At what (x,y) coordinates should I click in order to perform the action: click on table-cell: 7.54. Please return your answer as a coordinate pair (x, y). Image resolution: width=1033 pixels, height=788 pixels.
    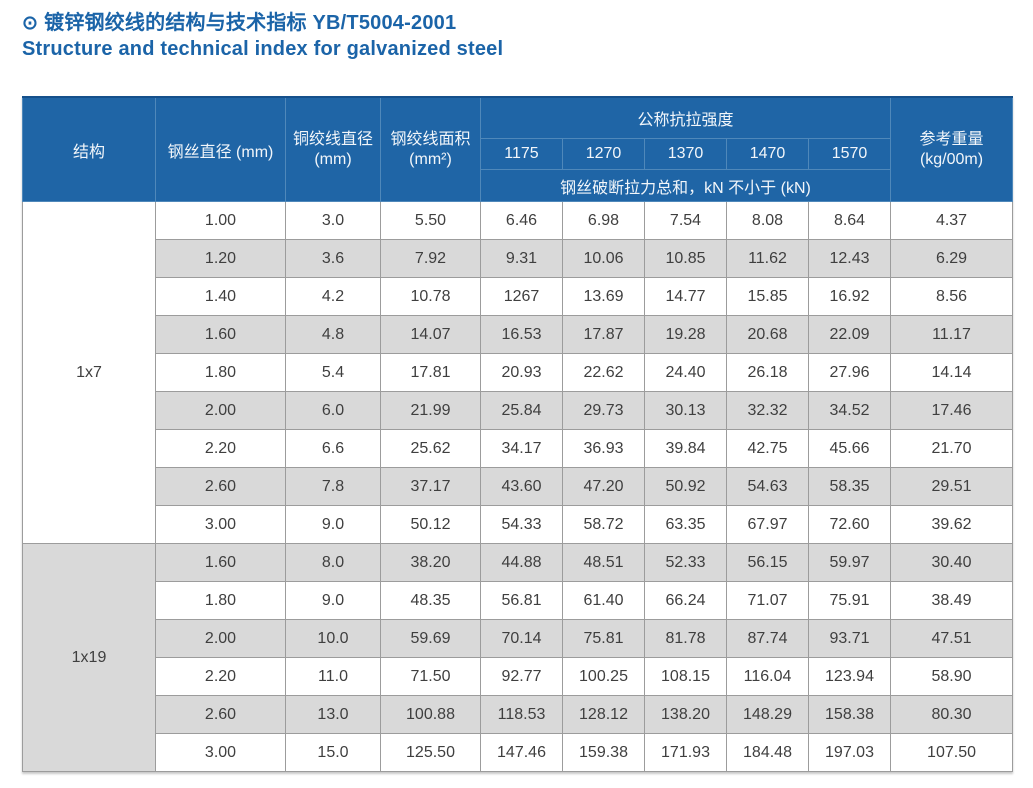
    Looking at the image, I should click on (685, 221).